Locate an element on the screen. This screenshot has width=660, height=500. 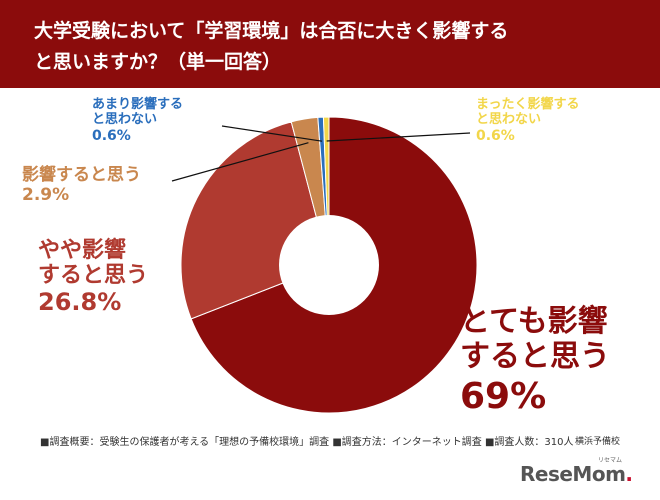
resemom-logo-text: ReseMom is located at coordinates (573, 474).